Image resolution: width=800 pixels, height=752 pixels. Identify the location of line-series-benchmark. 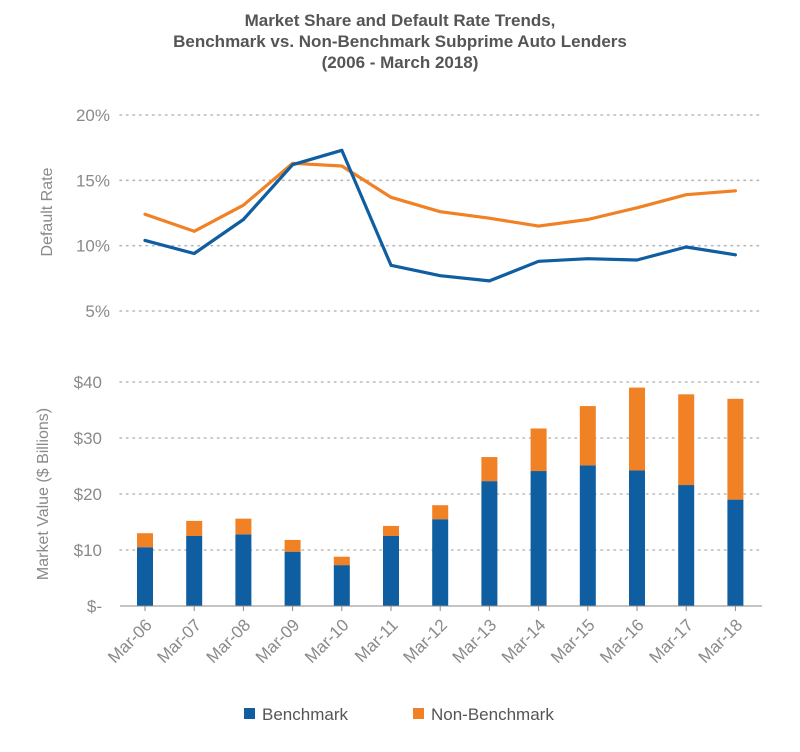
(440, 215).